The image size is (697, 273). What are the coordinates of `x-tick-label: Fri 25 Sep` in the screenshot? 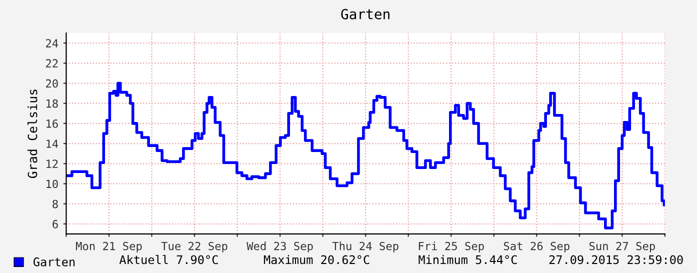 It's located at (451, 247).